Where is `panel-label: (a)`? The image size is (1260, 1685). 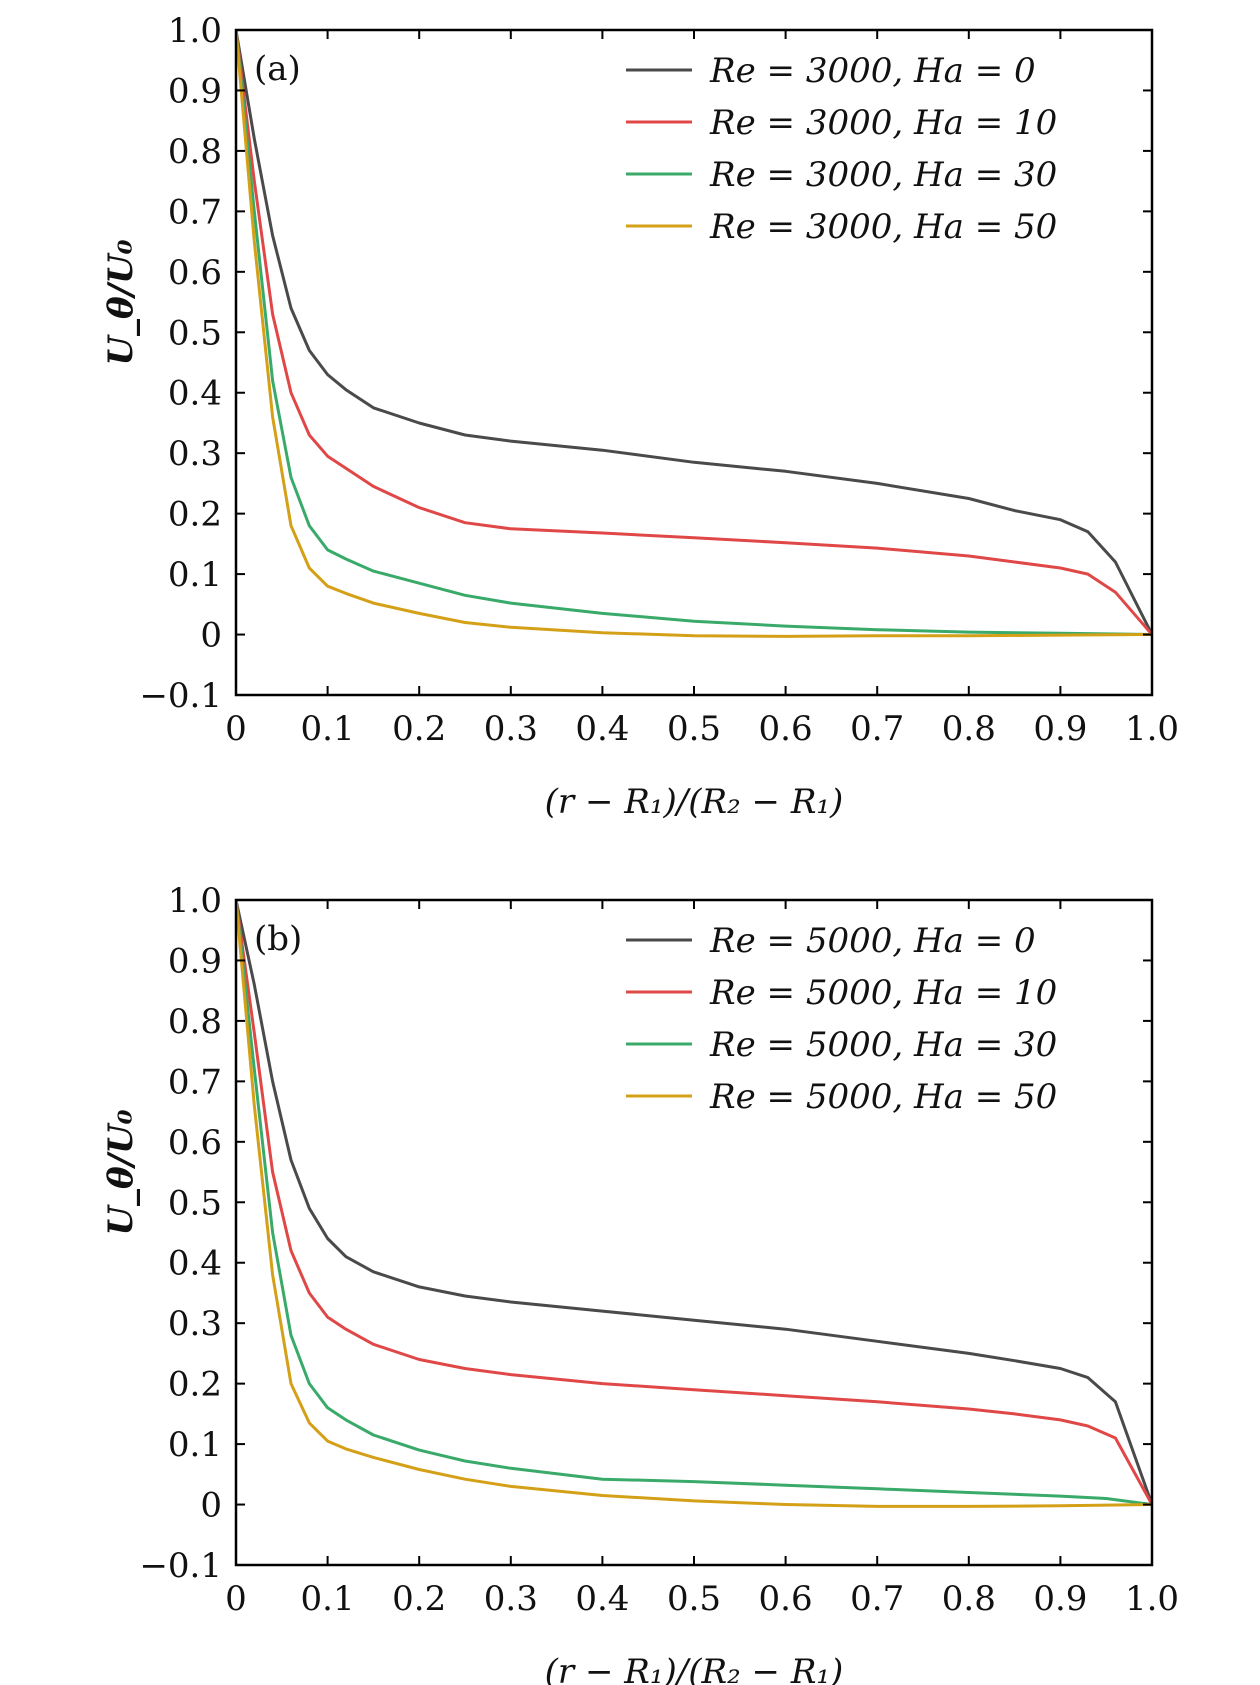 panel-label: (a) is located at coordinates (277, 69).